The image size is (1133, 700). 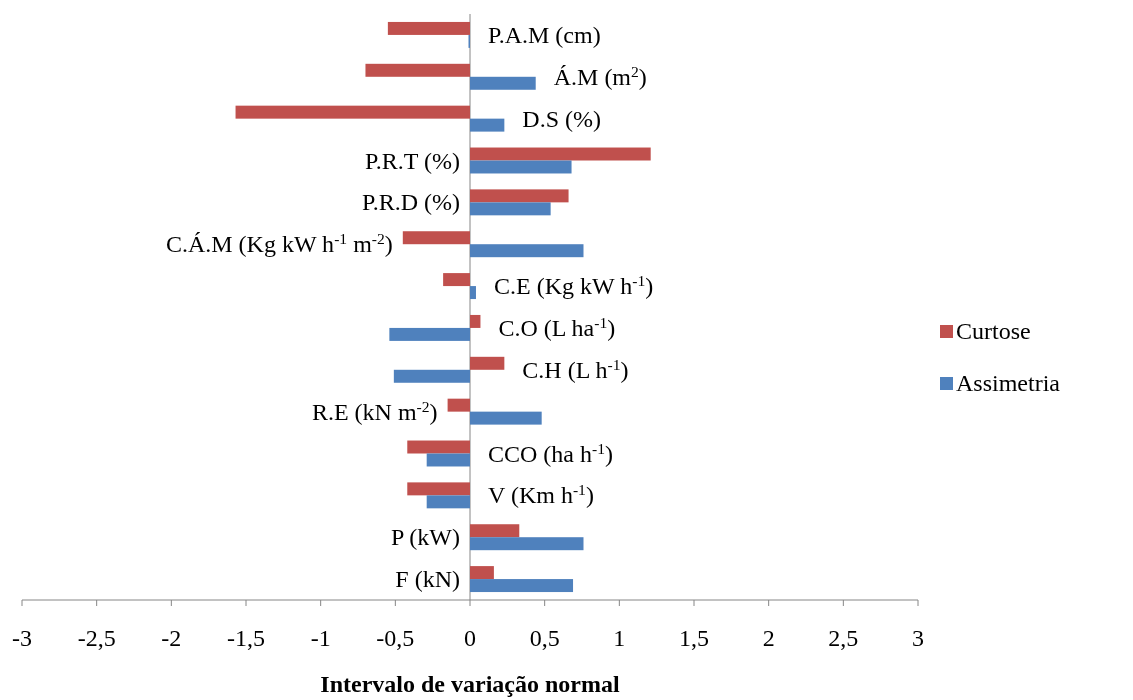 I want to click on y-tick-label: P.A.M (cm), so click(x=544, y=34).